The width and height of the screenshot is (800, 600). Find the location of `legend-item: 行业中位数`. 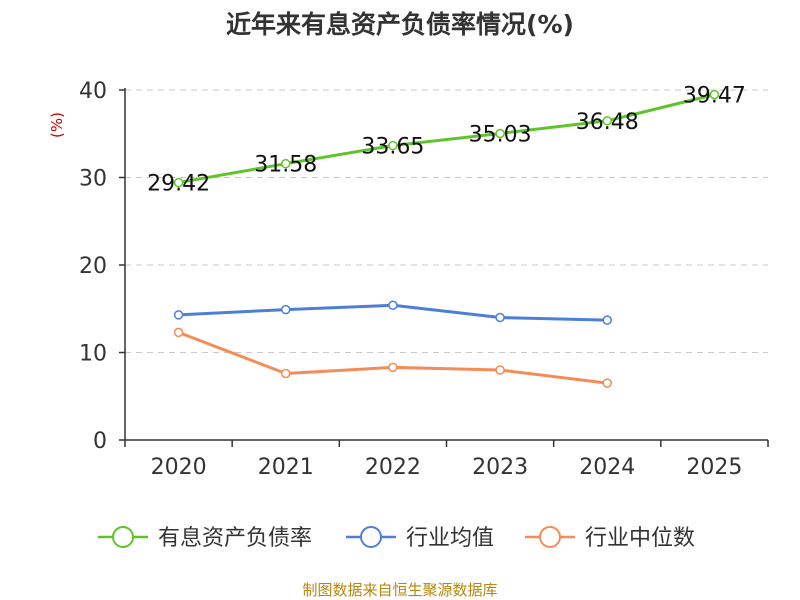

legend-item: 行业中位数 is located at coordinates (610, 538).